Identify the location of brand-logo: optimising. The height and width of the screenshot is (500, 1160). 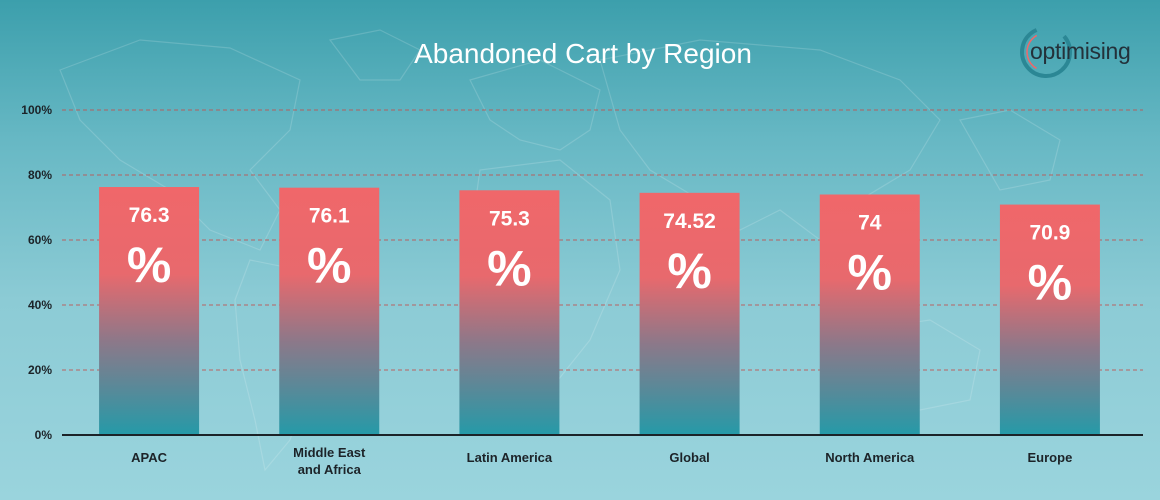
(1081, 52).